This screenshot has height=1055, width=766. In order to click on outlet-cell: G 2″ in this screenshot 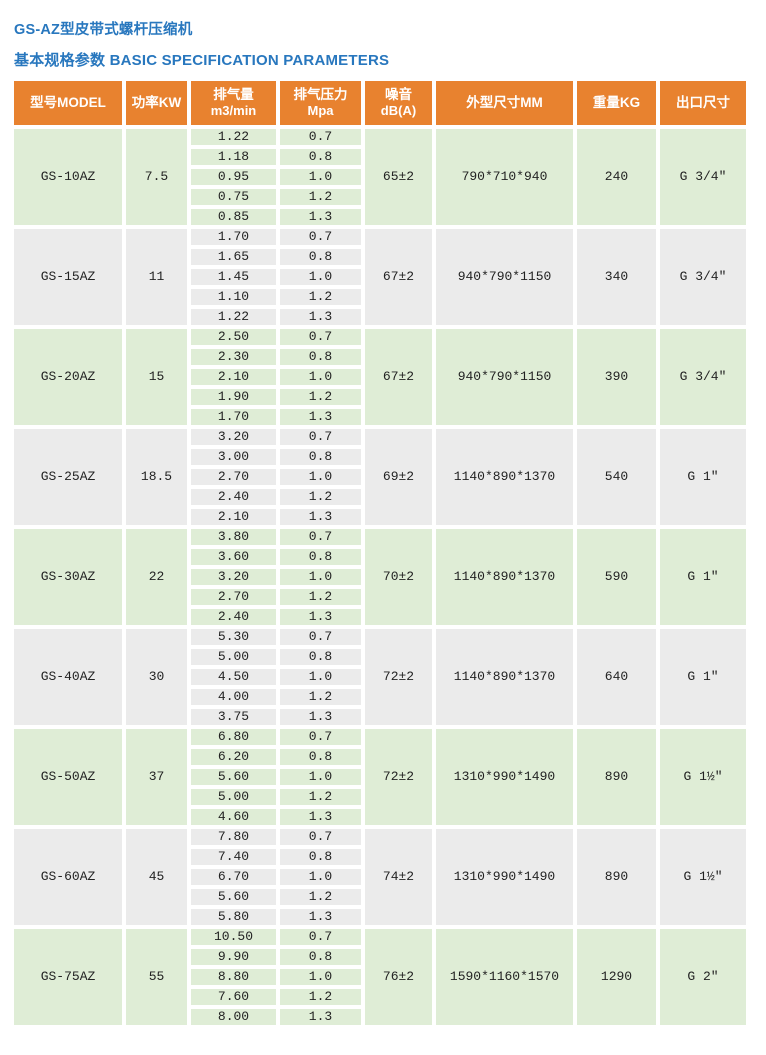, I will do `click(703, 977)`.